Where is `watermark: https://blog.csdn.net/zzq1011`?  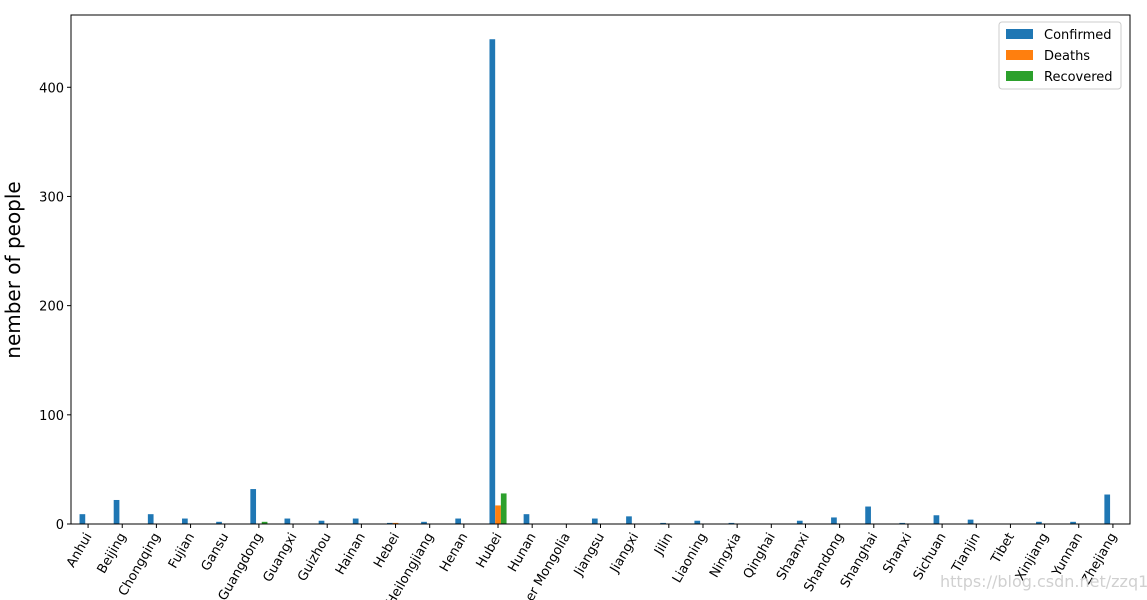
watermark: https://blog.csdn.net/zzq1011 is located at coordinates (1043, 581).